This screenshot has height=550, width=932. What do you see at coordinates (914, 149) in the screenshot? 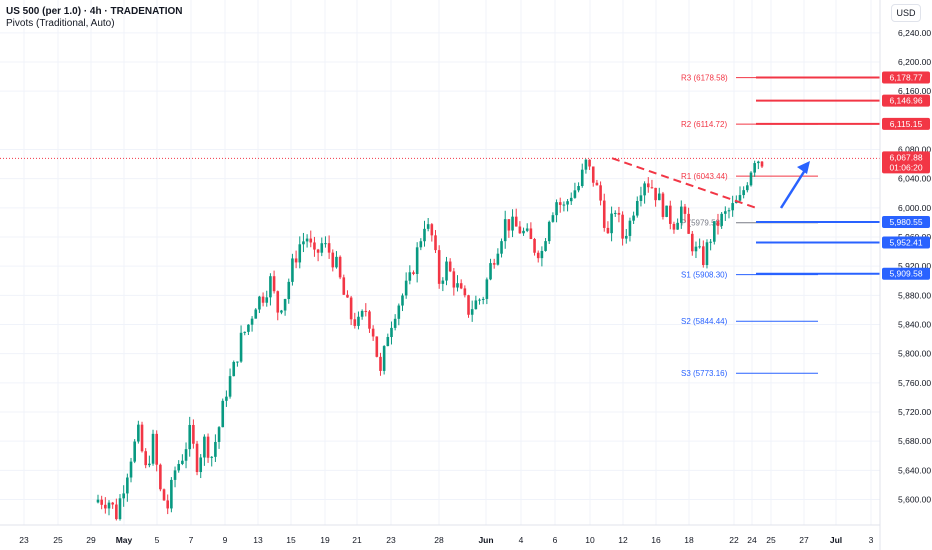
I see `price-tick-label: 6,080.00` at bounding box center [914, 149].